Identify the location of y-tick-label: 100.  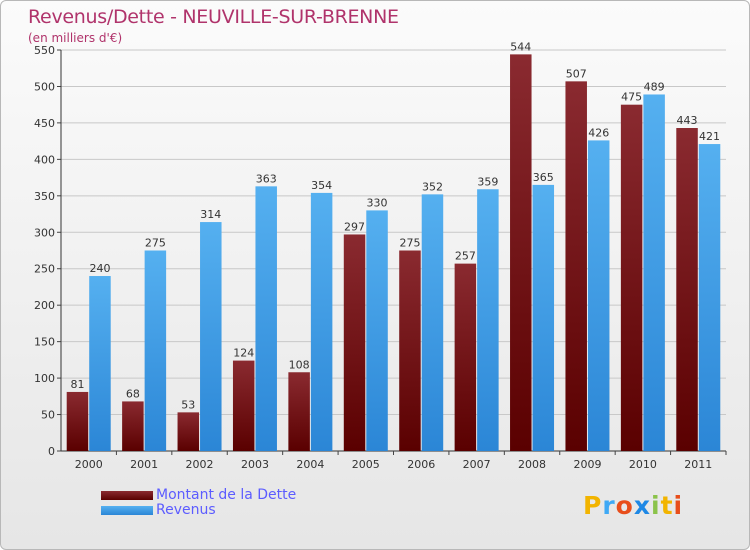
(44, 378).